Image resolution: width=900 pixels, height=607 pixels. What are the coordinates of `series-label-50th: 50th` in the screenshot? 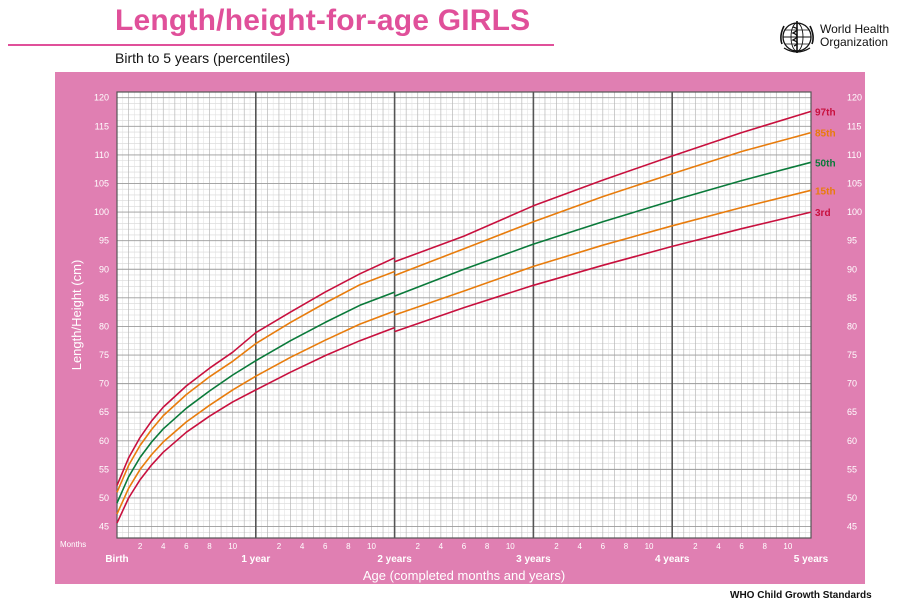 It's located at (825, 163).